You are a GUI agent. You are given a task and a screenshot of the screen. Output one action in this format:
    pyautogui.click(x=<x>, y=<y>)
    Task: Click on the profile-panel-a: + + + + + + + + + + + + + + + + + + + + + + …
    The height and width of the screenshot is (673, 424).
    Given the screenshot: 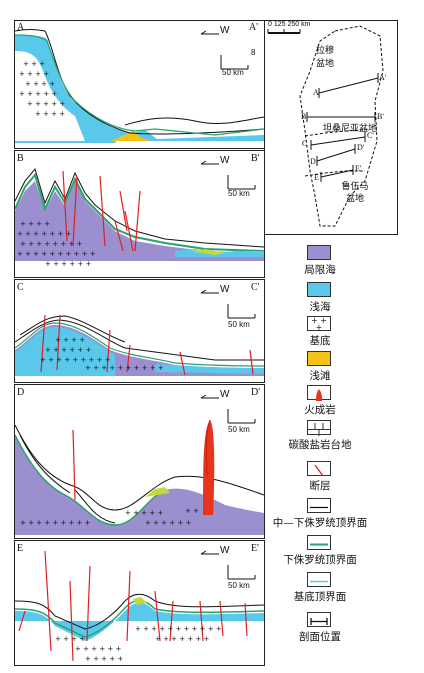 What is the action you would take?
    pyautogui.click(x=139, y=84)
    